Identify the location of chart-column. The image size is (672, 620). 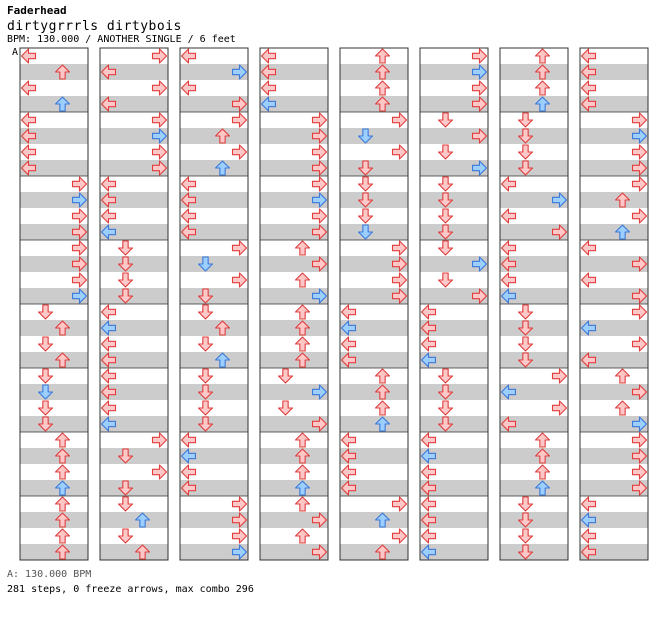
(374, 304).